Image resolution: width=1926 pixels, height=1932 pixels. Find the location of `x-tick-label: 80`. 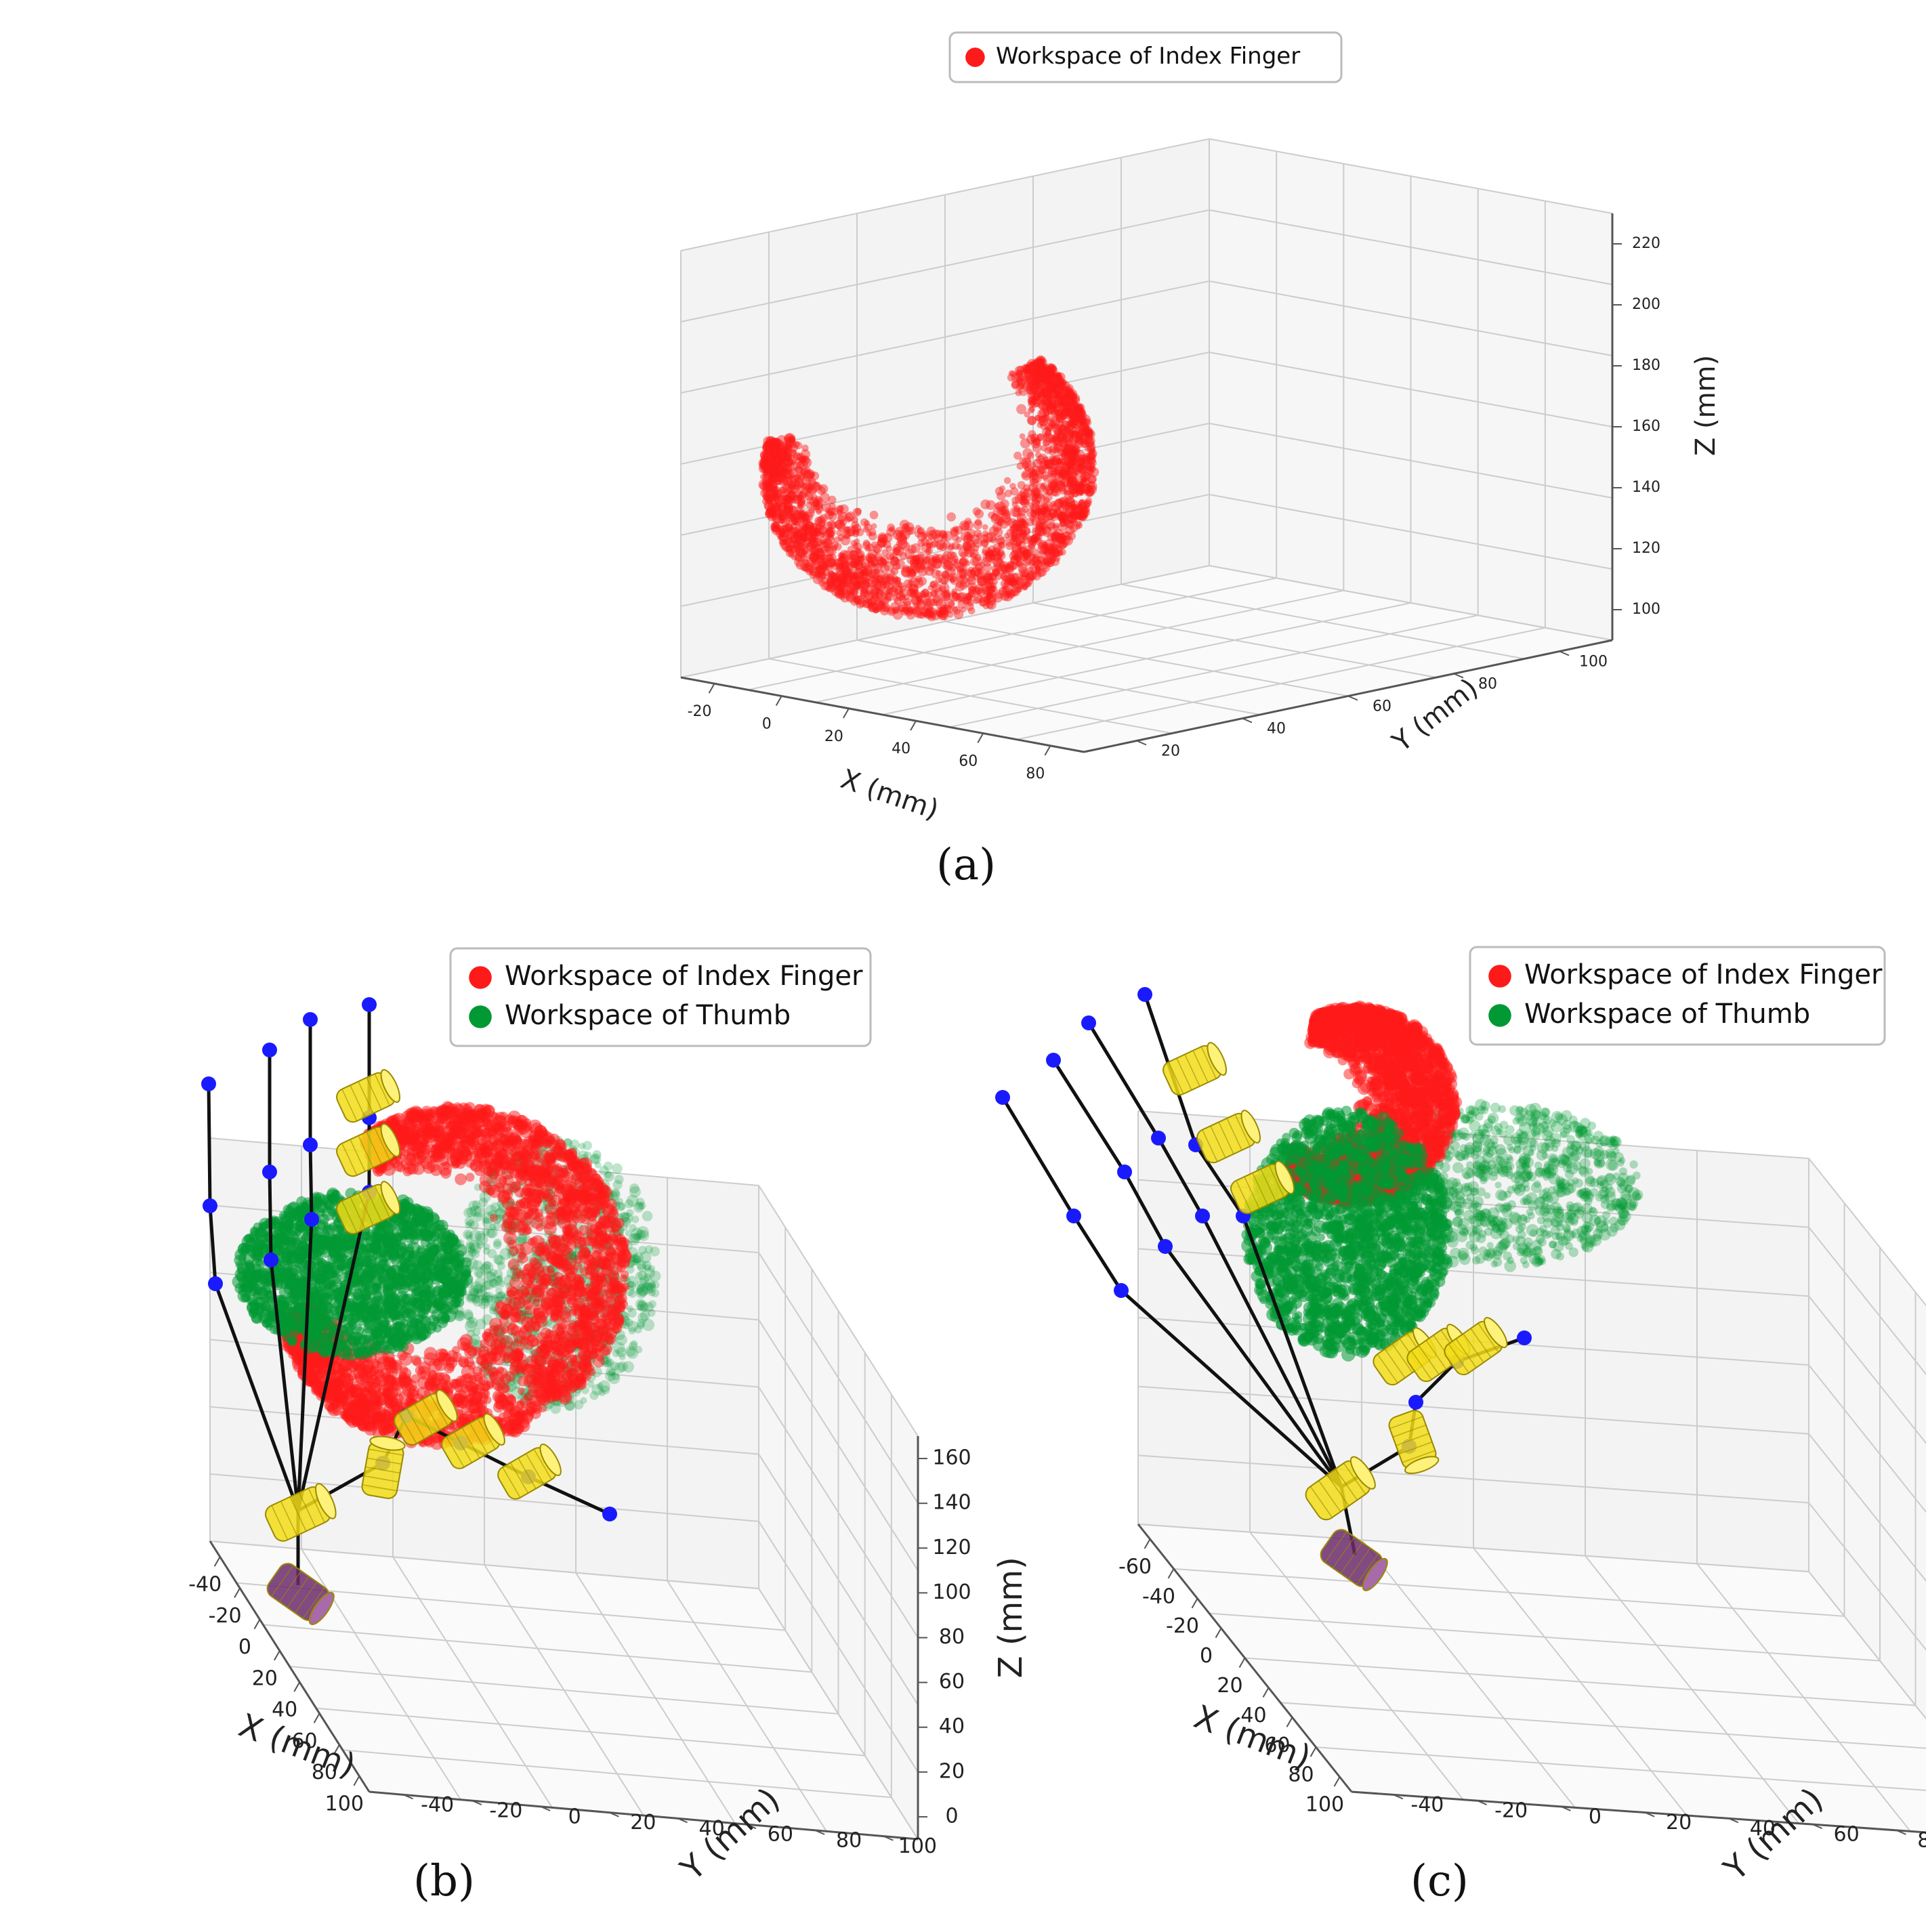

x-tick-label: 80 is located at coordinates (1035, 773).